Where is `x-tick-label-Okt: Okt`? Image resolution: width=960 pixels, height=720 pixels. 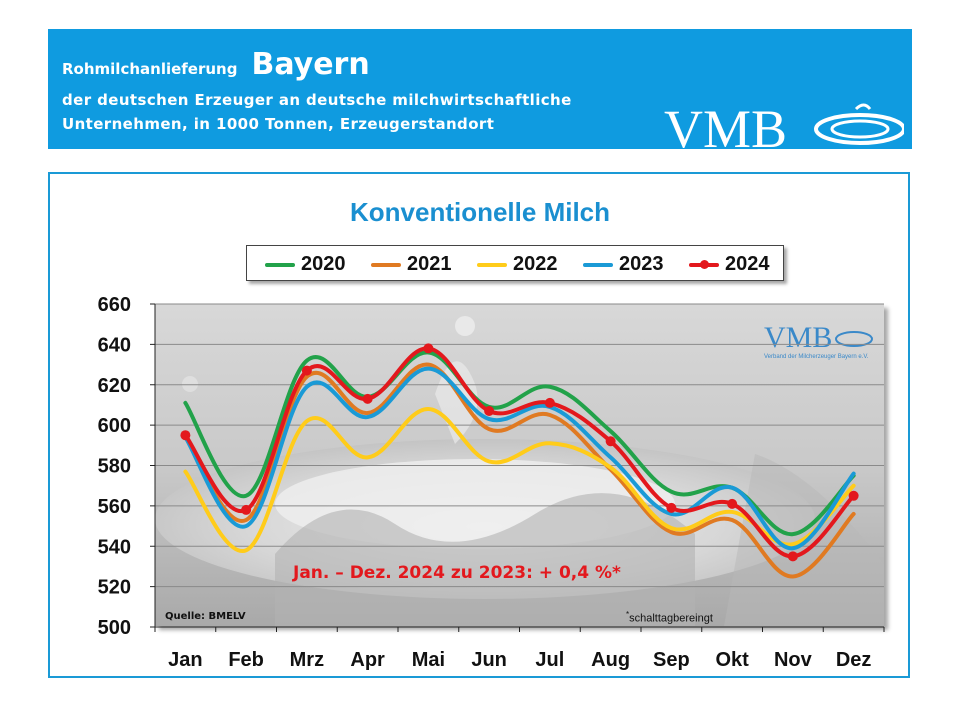
x-tick-label-Okt: Okt is located at coordinates (732, 660).